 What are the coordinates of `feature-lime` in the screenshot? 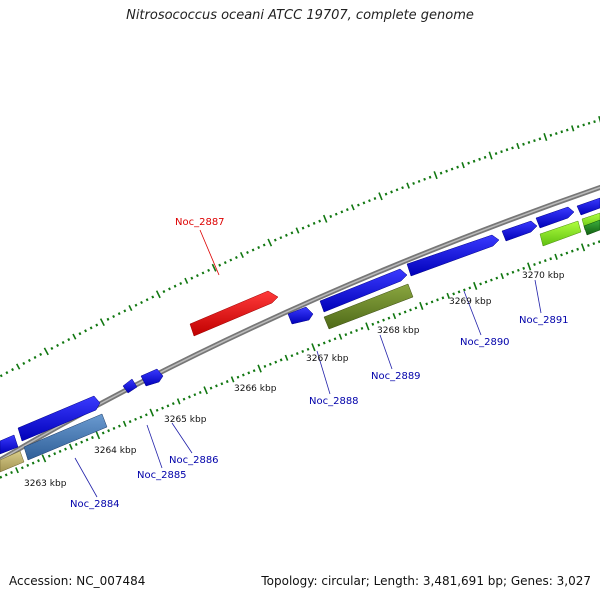 It's located at (560, 233).